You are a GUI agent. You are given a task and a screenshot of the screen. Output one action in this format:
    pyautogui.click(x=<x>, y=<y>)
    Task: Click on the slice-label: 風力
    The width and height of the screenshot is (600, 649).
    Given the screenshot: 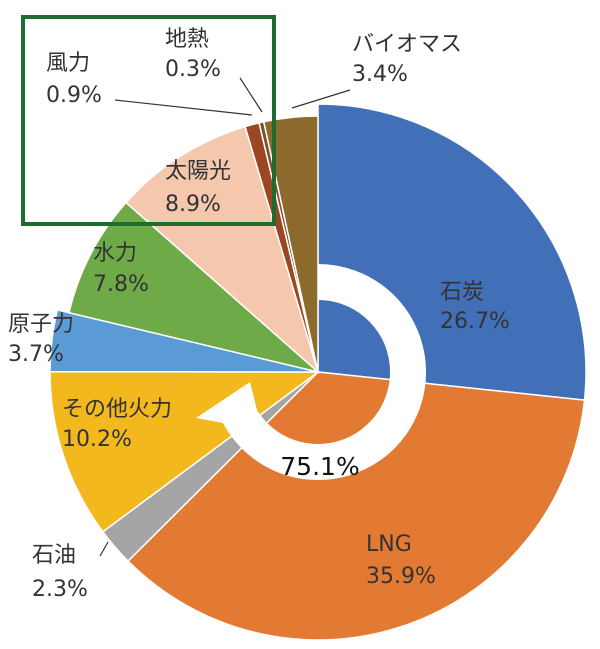 What is the action you would take?
    pyautogui.click(x=68, y=63)
    